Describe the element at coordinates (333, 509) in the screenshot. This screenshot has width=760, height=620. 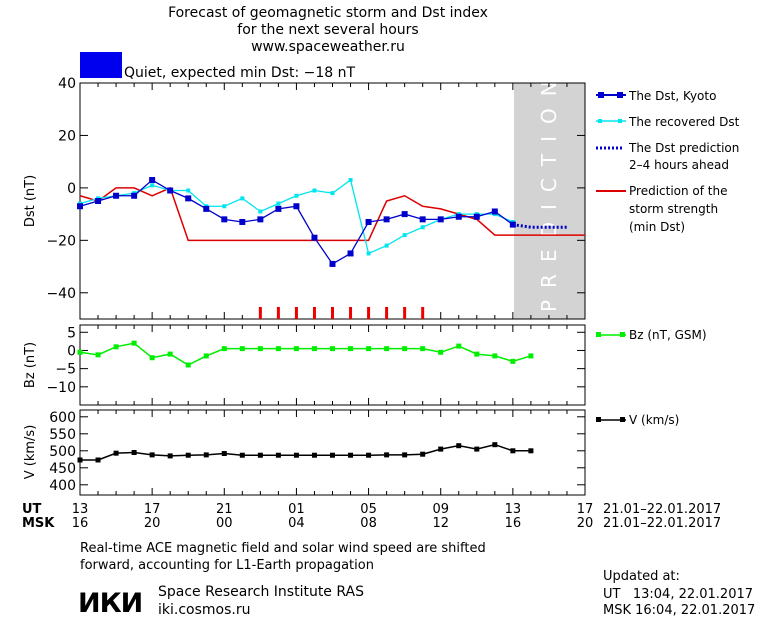
I see `ut-tick-labels: 13 17 21 01 05 09 13 17` at that location.